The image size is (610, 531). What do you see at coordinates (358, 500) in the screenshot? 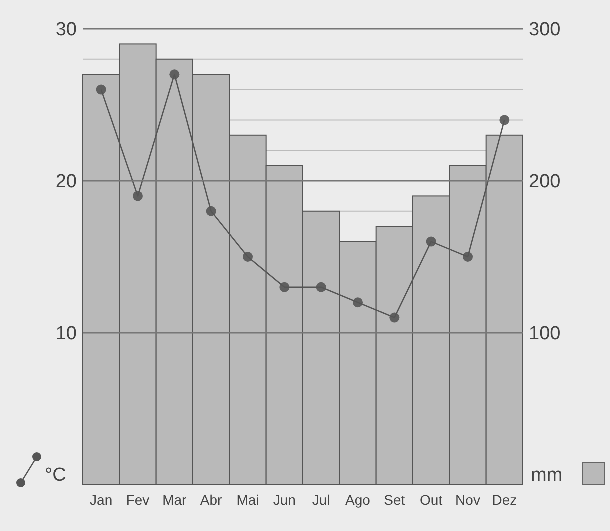
I see `x-tick-label: Ago` at bounding box center [358, 500].